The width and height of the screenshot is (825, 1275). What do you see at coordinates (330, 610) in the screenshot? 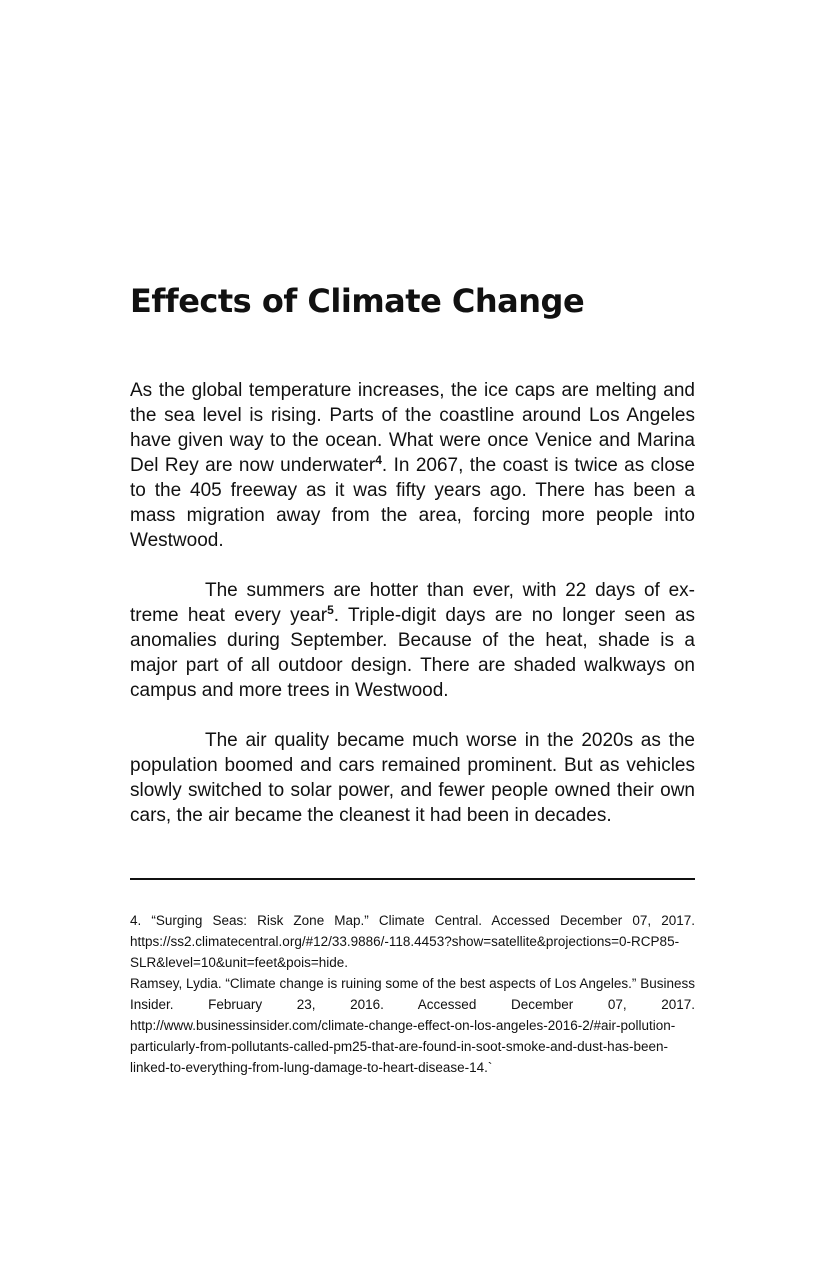
I see `footnote-reference: 5` at bounding box center [330, 610].